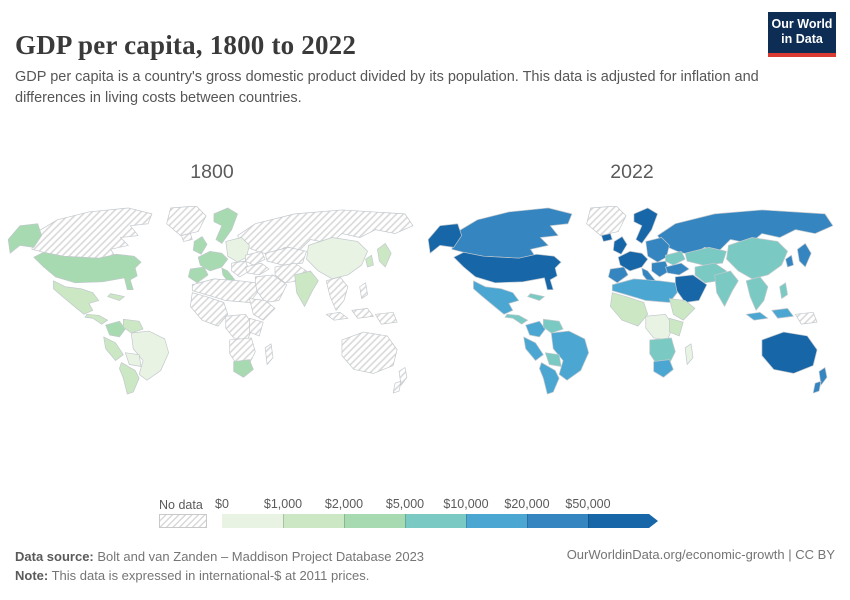 The width and height of the screenshot is (850, 600). What do you see at coordinates (496, 297) in the screenshot?
I see `region-mexico-2022` at bounding box center [496, 297].